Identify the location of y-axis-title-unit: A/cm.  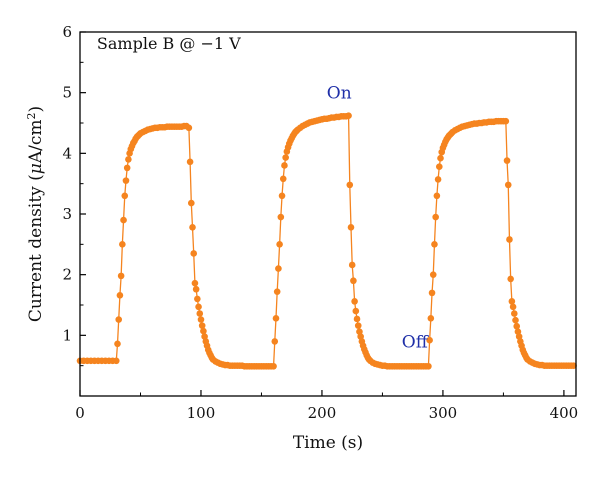
(36, 141).